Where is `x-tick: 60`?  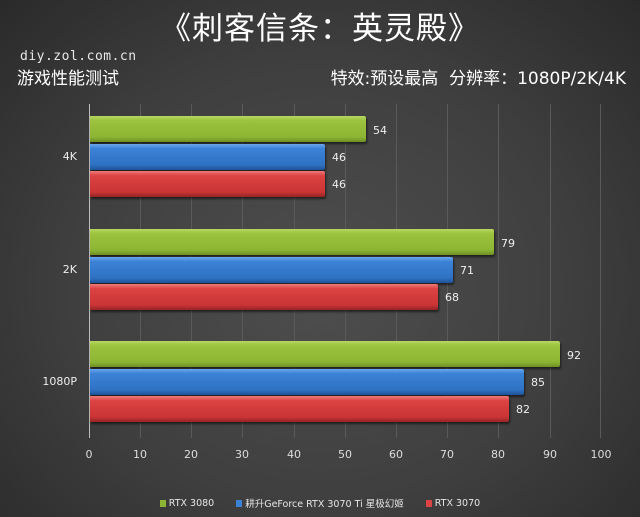 x-tick: 60 is located at coordinates (396, 454).